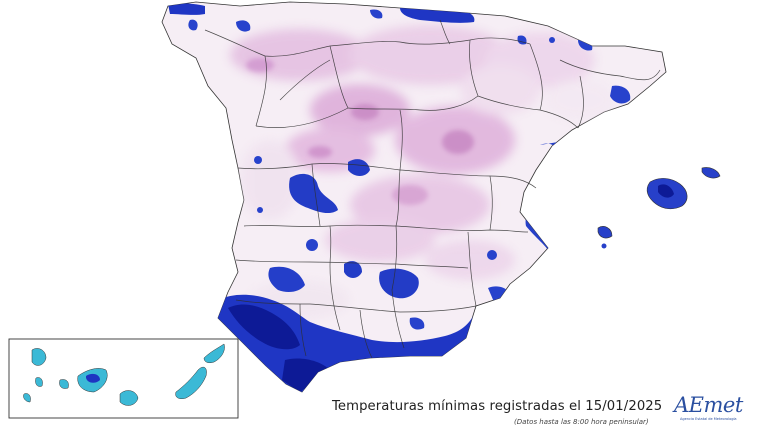  Describe the element at coordinates (708, 405) in the screenshot. I see `aemet-logo-text: AEmet` at that location.